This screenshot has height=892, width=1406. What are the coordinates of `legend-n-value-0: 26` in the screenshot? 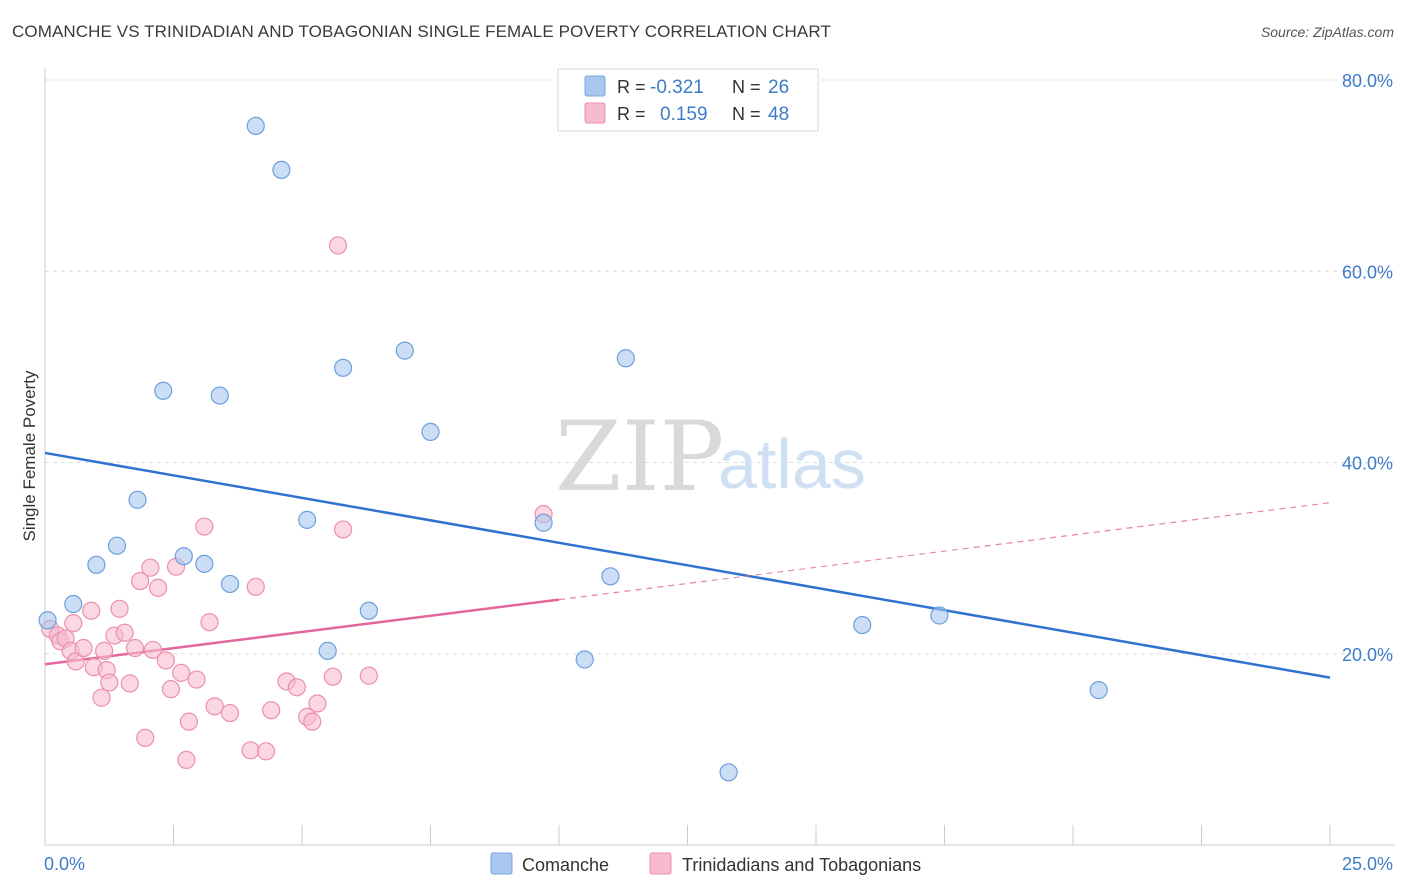 It's located at (778, 87).